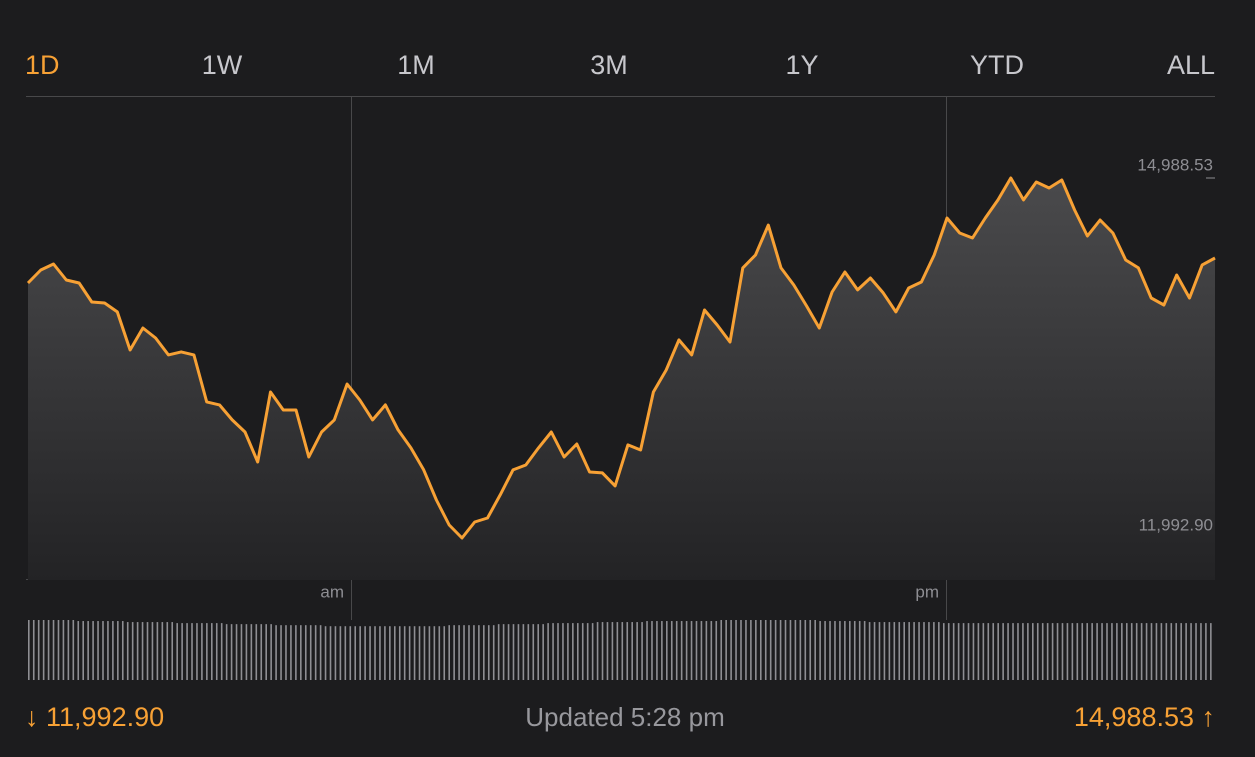 The height and width of the screenshot is (757, 1255). I want to click on range-tab: 1Y, so click(801, 65).